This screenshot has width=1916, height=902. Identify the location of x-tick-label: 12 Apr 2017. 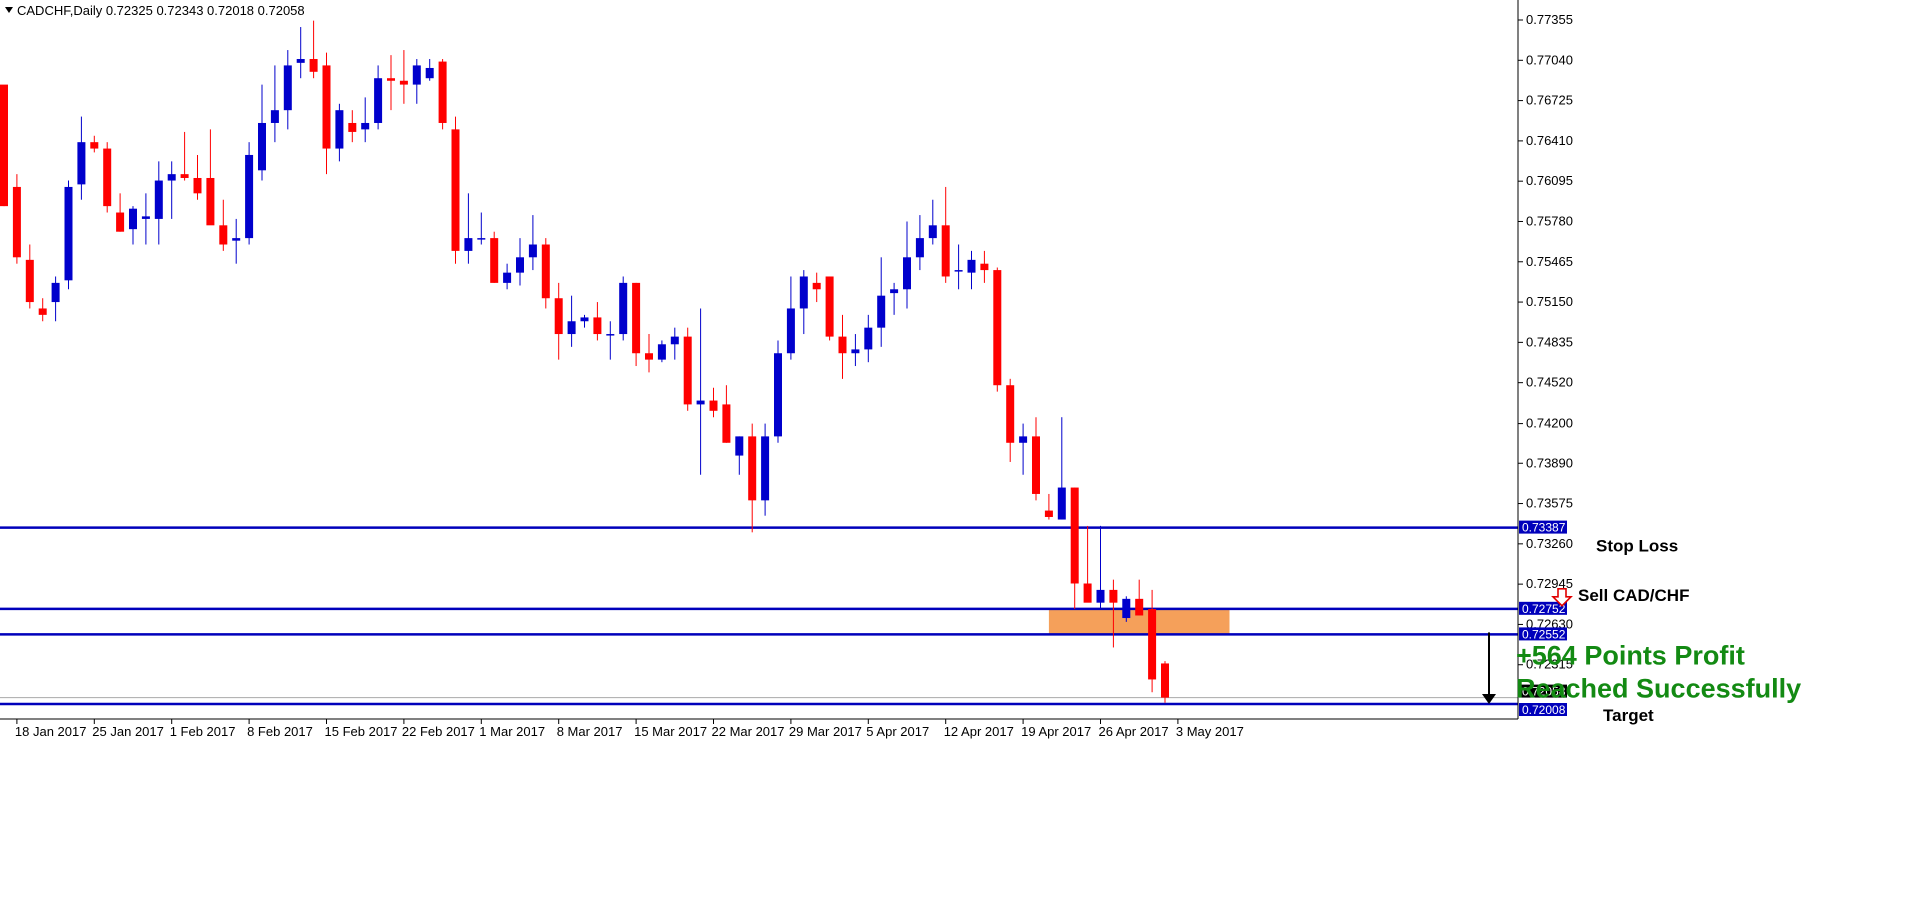
(979, 731).